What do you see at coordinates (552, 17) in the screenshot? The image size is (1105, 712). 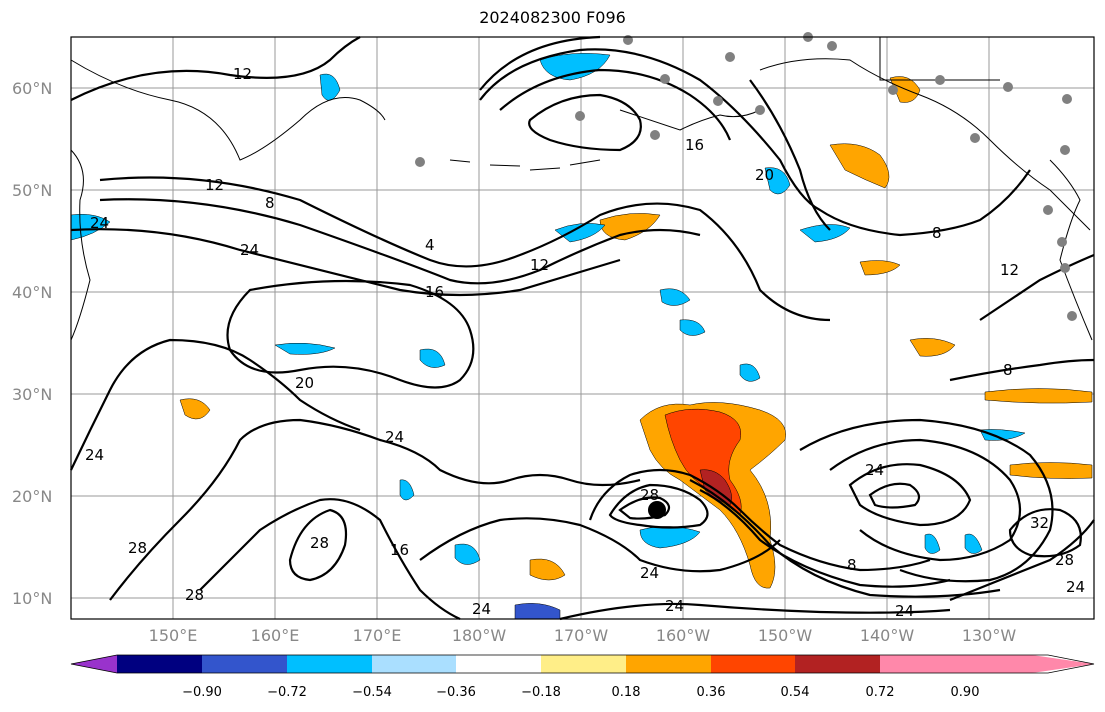 I see `map-title: 2024082300 F096` at bounding box center [552, 17].